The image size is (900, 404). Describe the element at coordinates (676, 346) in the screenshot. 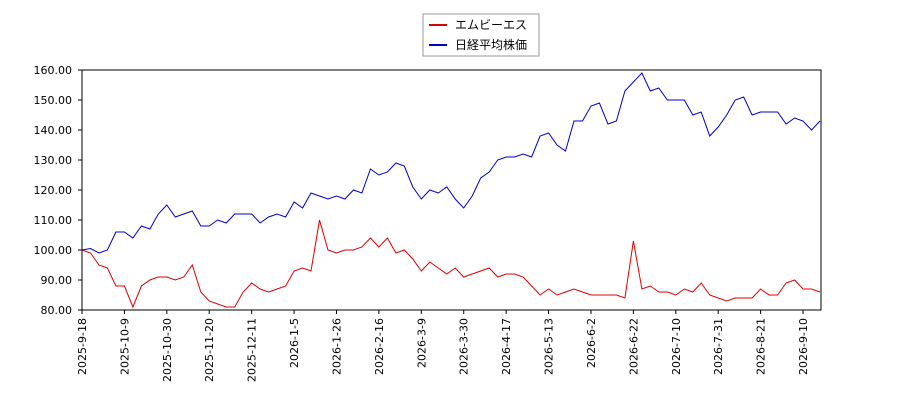

I see `x-tick-label: 2026-7-10` at that location.